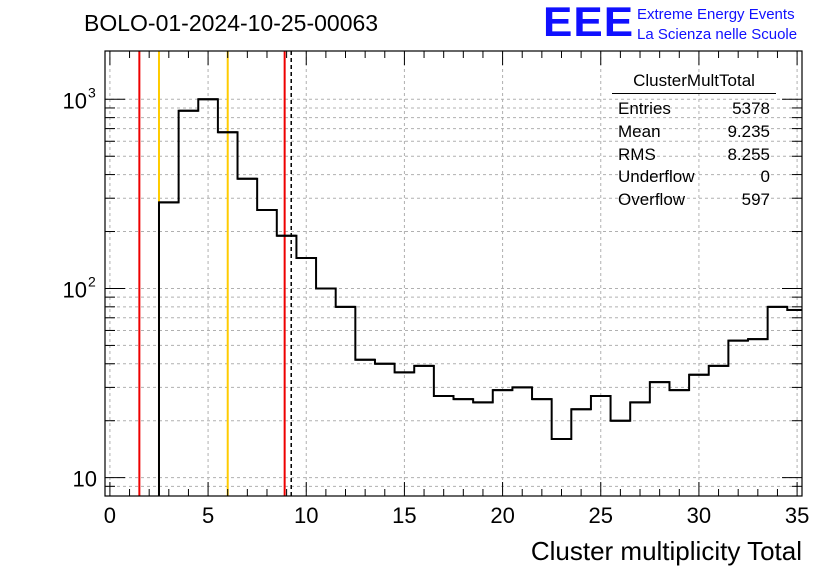 Image resolution: width=836 pixels, height=572 pixels. I want to click on stat-label: RMS, so click(637, 154).